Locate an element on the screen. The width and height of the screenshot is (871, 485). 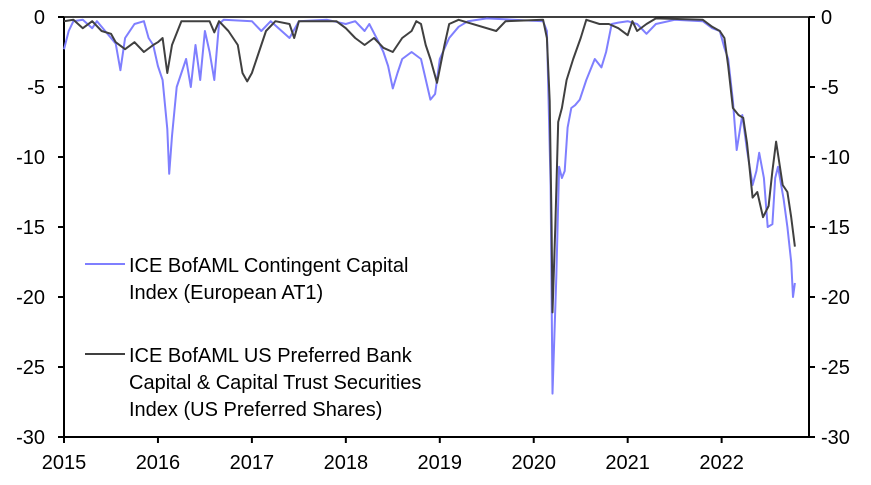
x-tick-label: 2018 is located at coordinates (346, 463).